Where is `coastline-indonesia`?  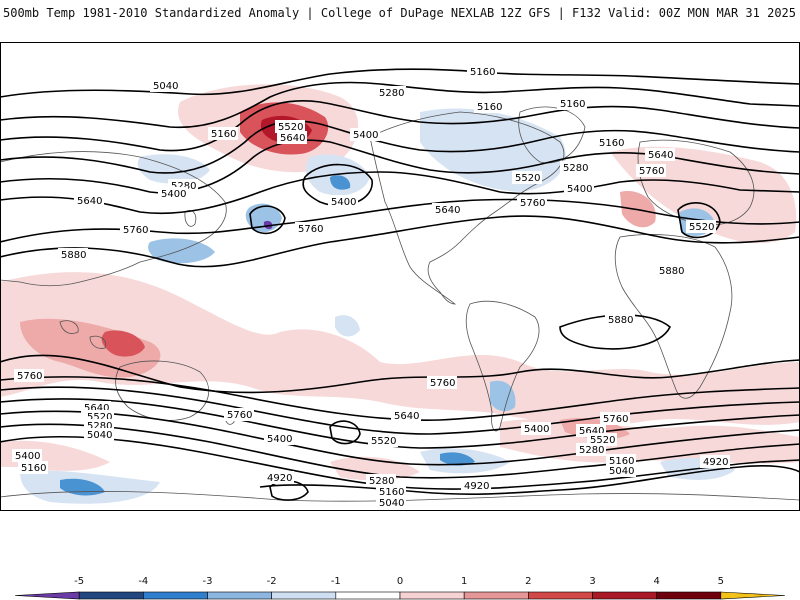
coastline-indonesia is located at coordinates (83, 334).